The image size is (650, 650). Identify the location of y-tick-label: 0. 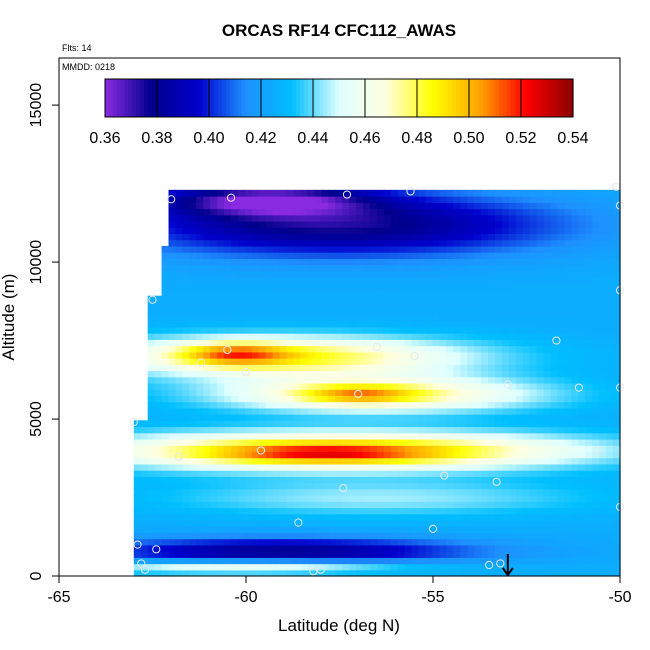
(36, 575).